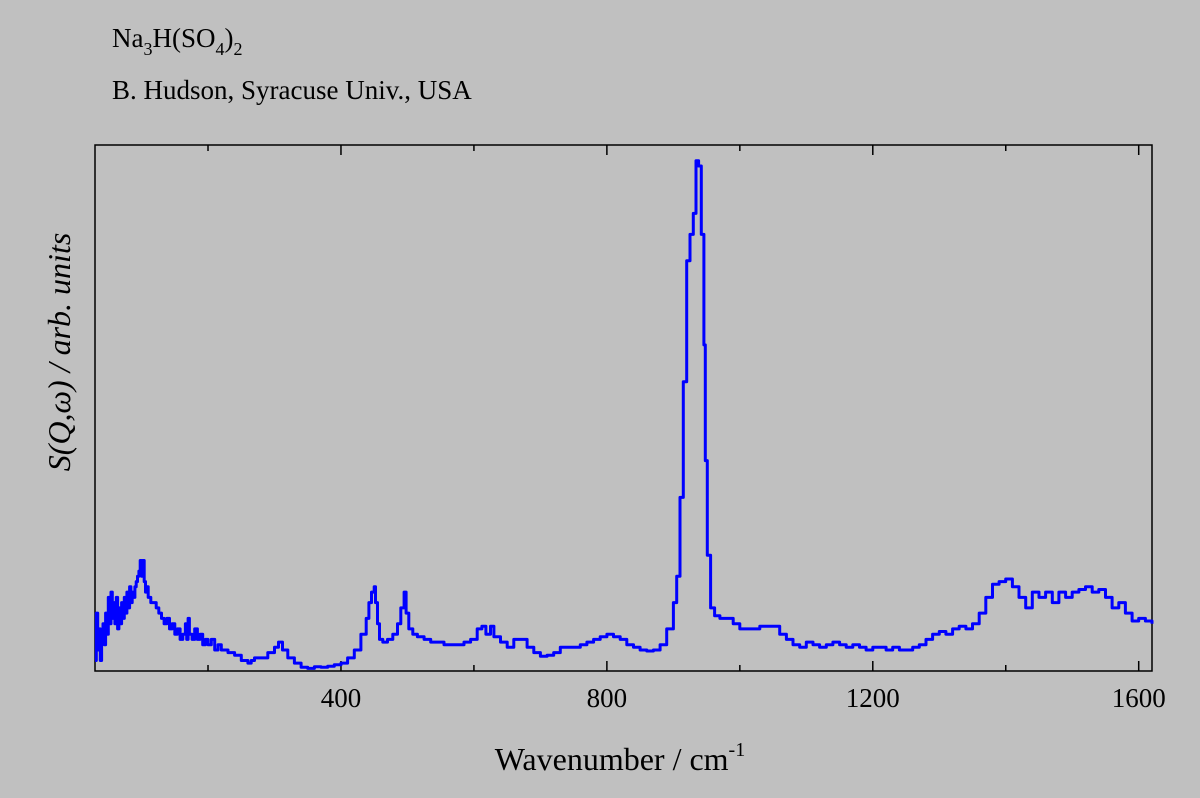 Image resolution: width=1200 pixels, height=798 pixels. Describe the element at coordinates (607, 698) in the screenshot. I see `x-tick-label: 800` at that location.